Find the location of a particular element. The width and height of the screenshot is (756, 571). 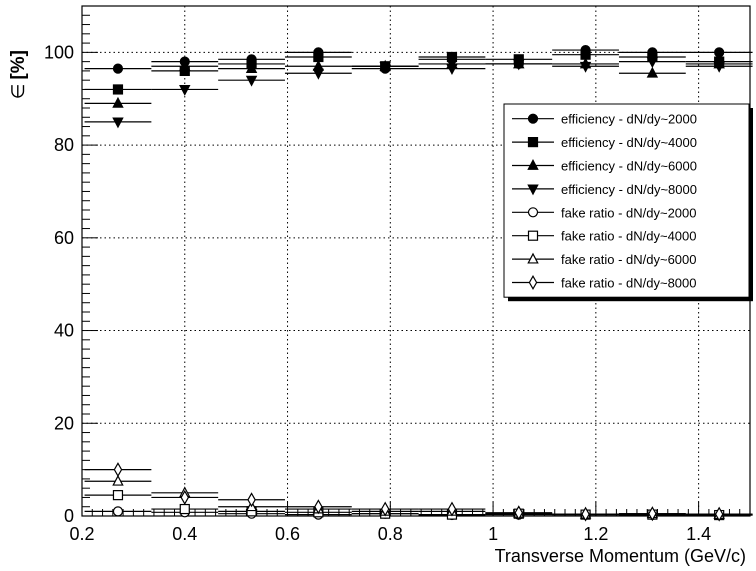

legend-label: fake ratio - dN/dy~6000 is located at coordinates (629, 259).